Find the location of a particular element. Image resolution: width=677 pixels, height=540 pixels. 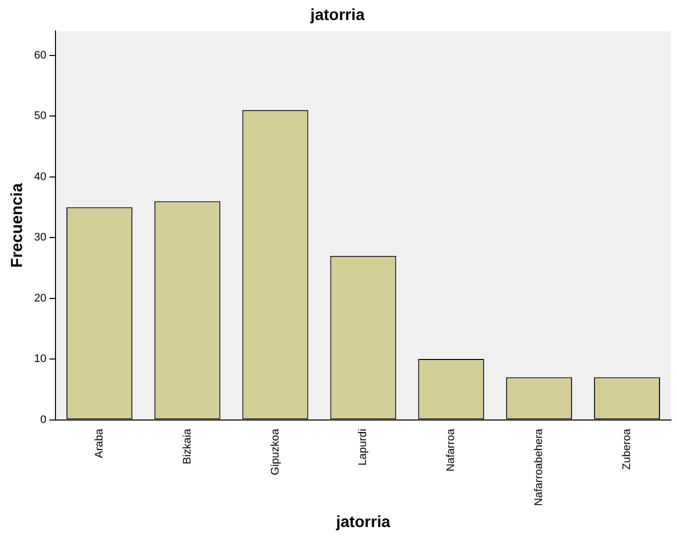

x-axis-title: jatorria is located at coordinates (362, 522).